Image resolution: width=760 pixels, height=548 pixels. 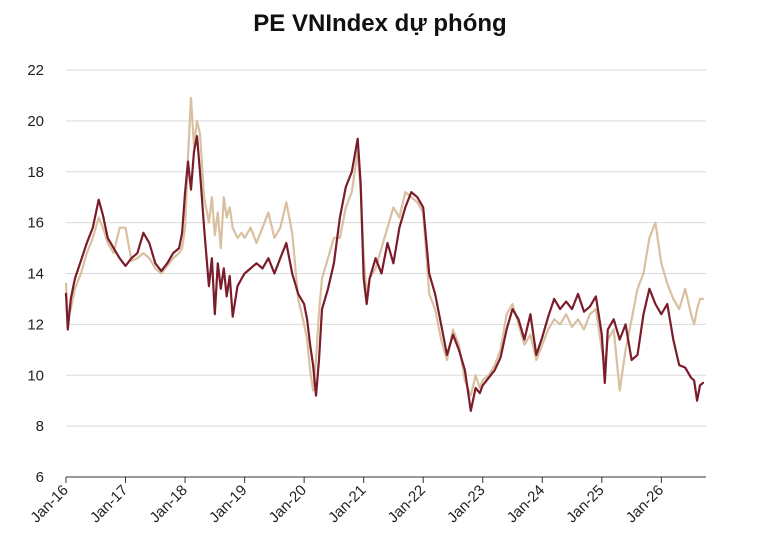 What do you see at coordinates (35, 70) in the screenshot?
I see `y-tick-label: 22` at bounding box center [35, 70].